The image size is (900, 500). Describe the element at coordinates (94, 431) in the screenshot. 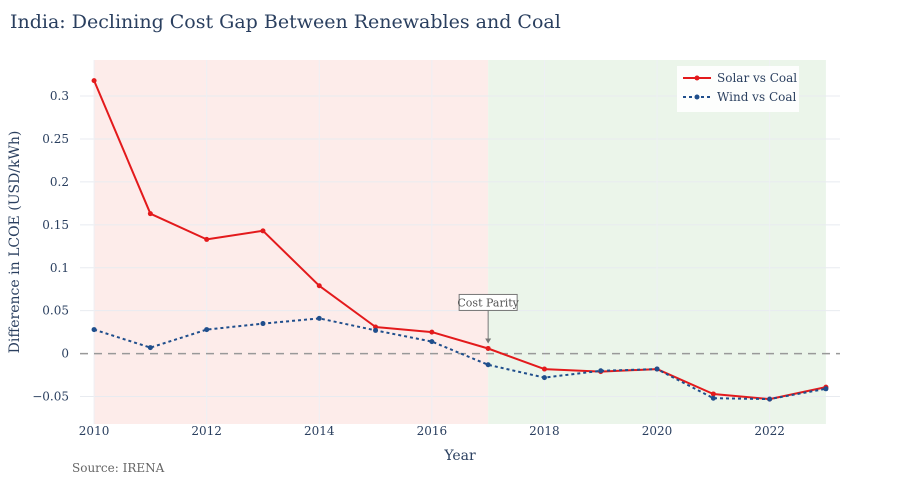

I see `x-tick-label: 2010` at that location.